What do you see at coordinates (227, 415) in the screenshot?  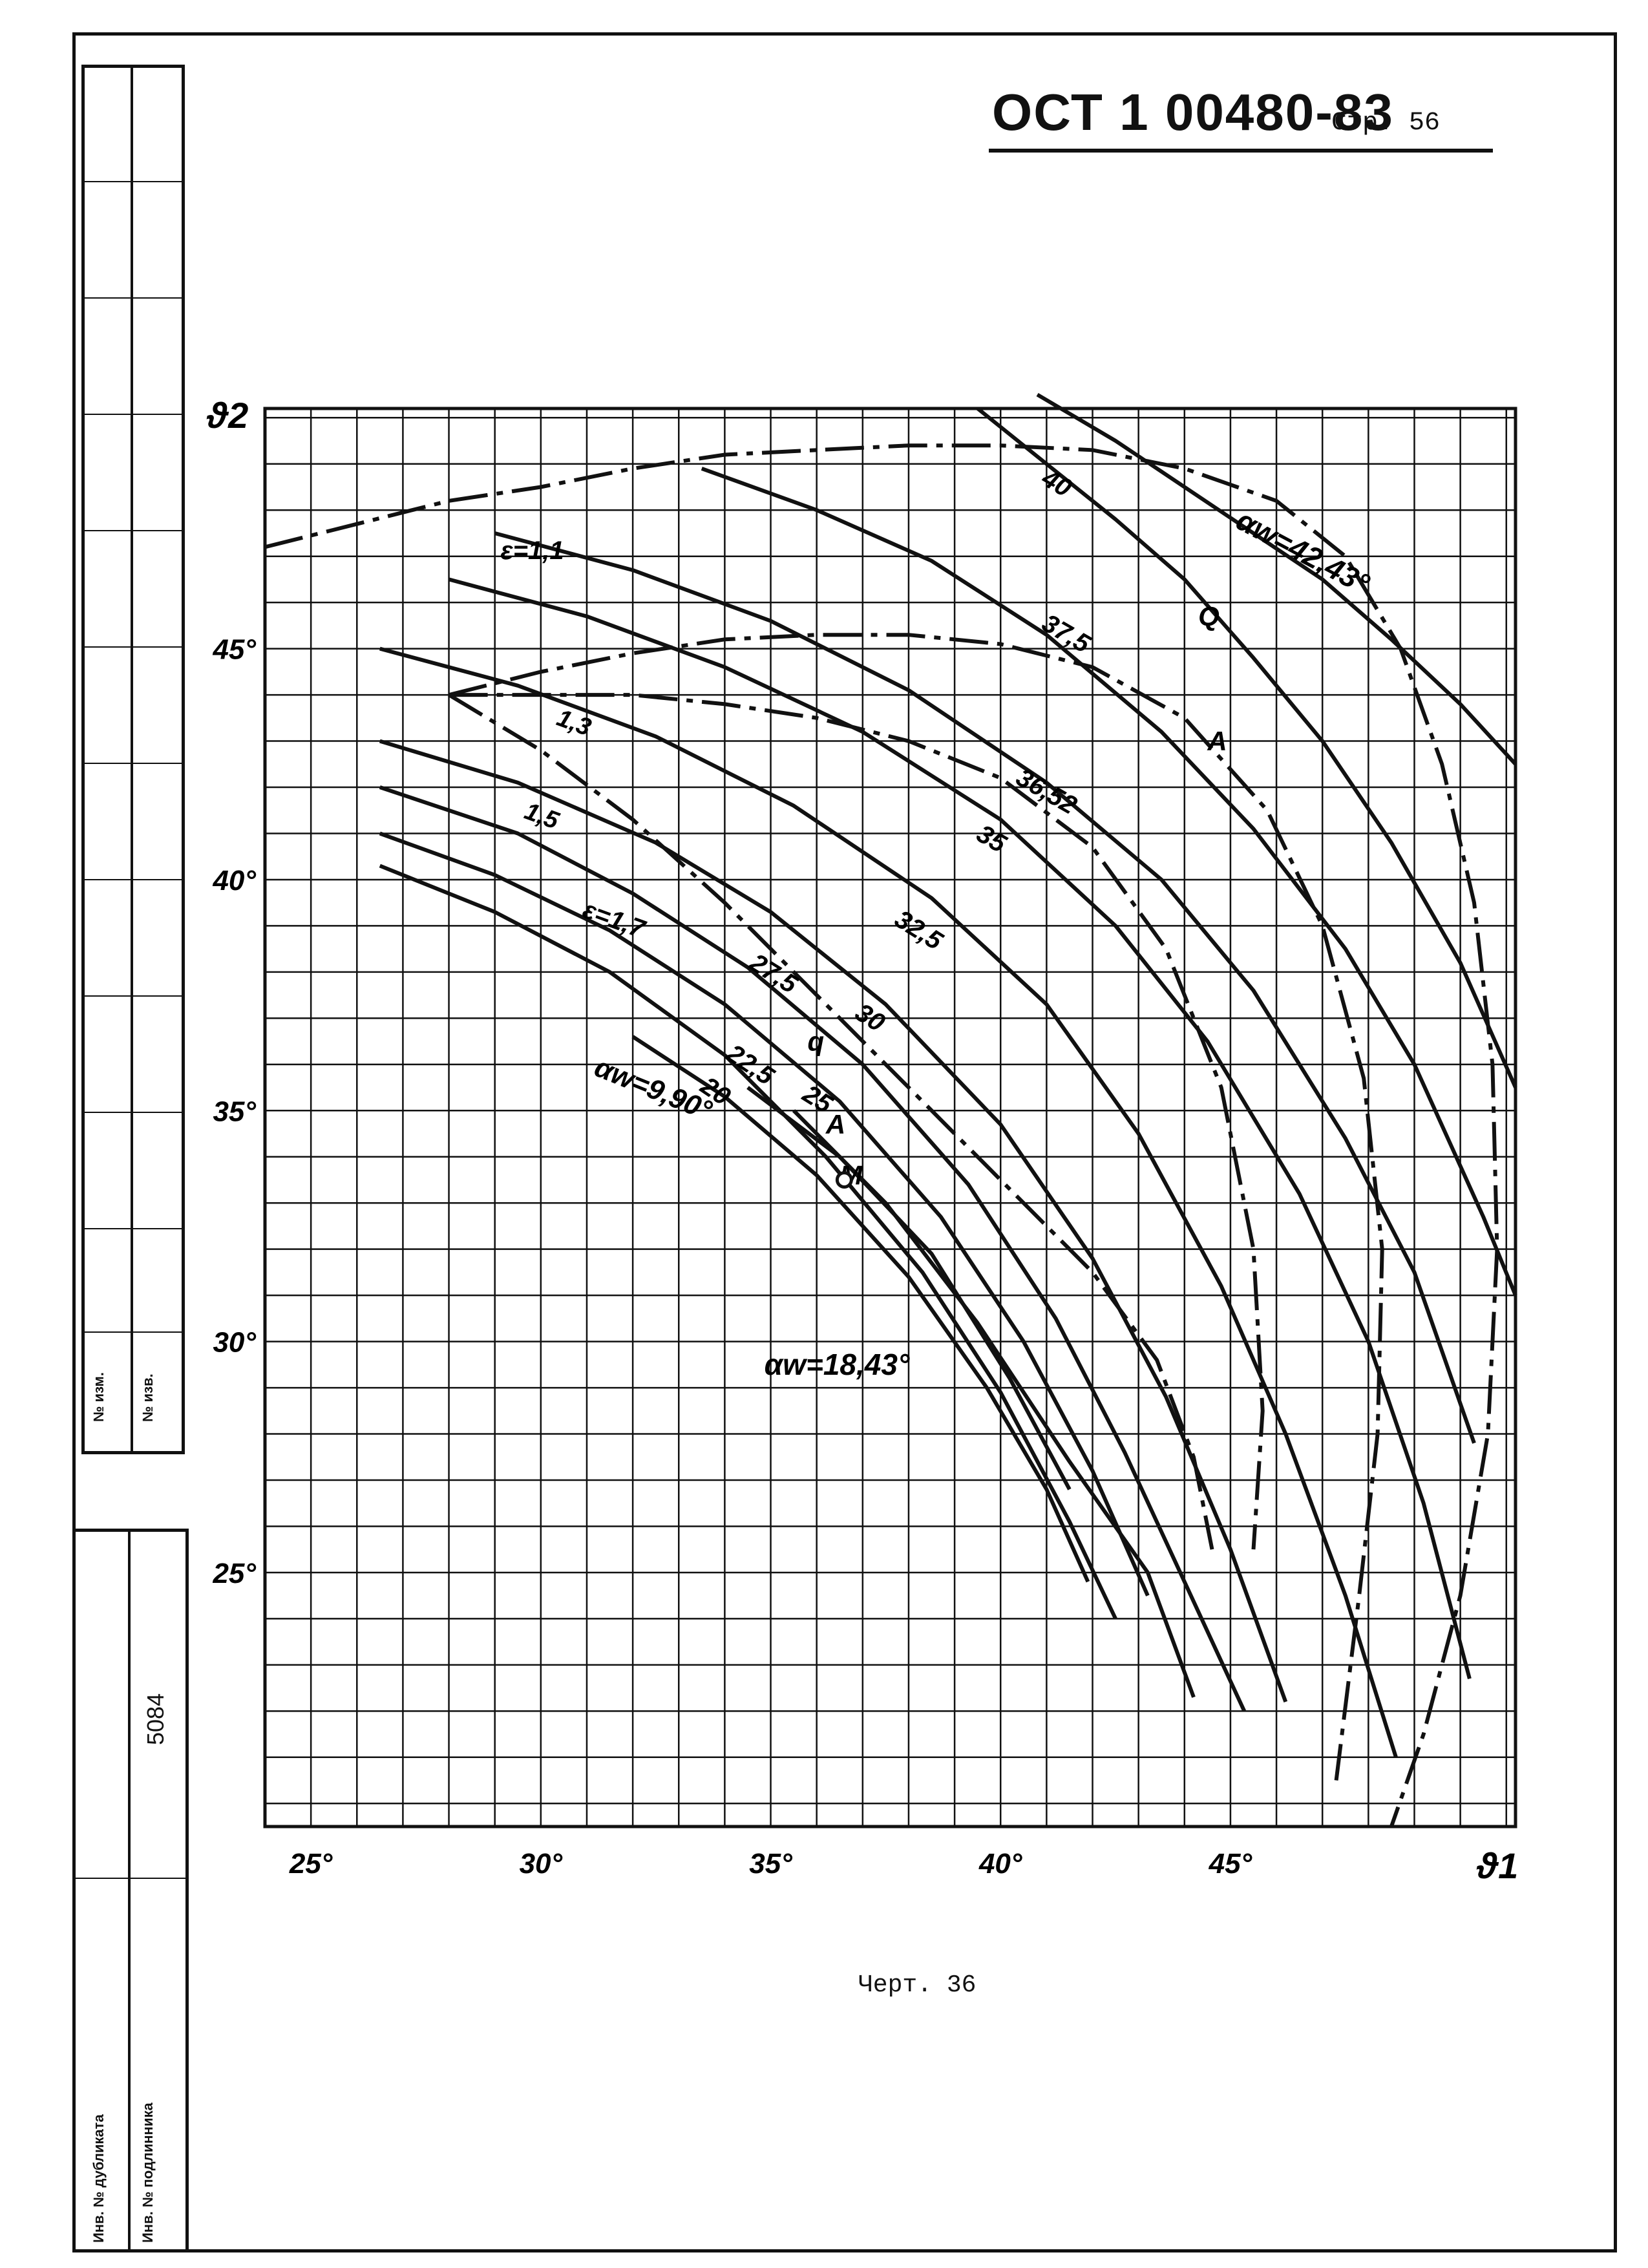 I see `y-axis-label: ϑ2` at bounding box center [227, 415].